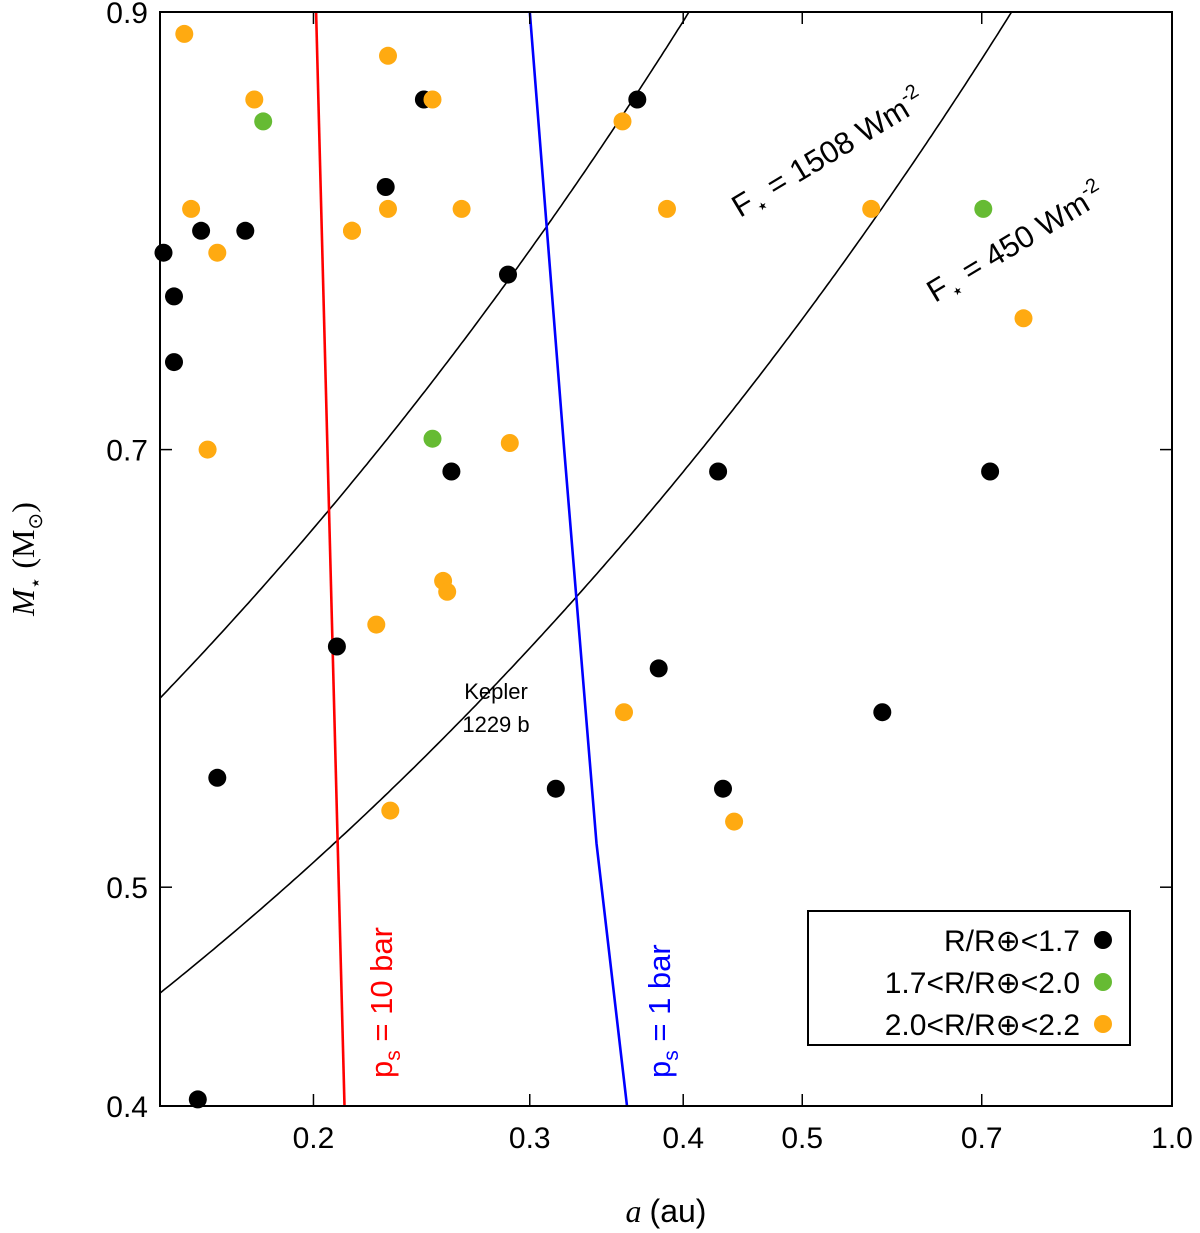  I want to click on annotation-line2-0: 1229 b, so click(495, 724).